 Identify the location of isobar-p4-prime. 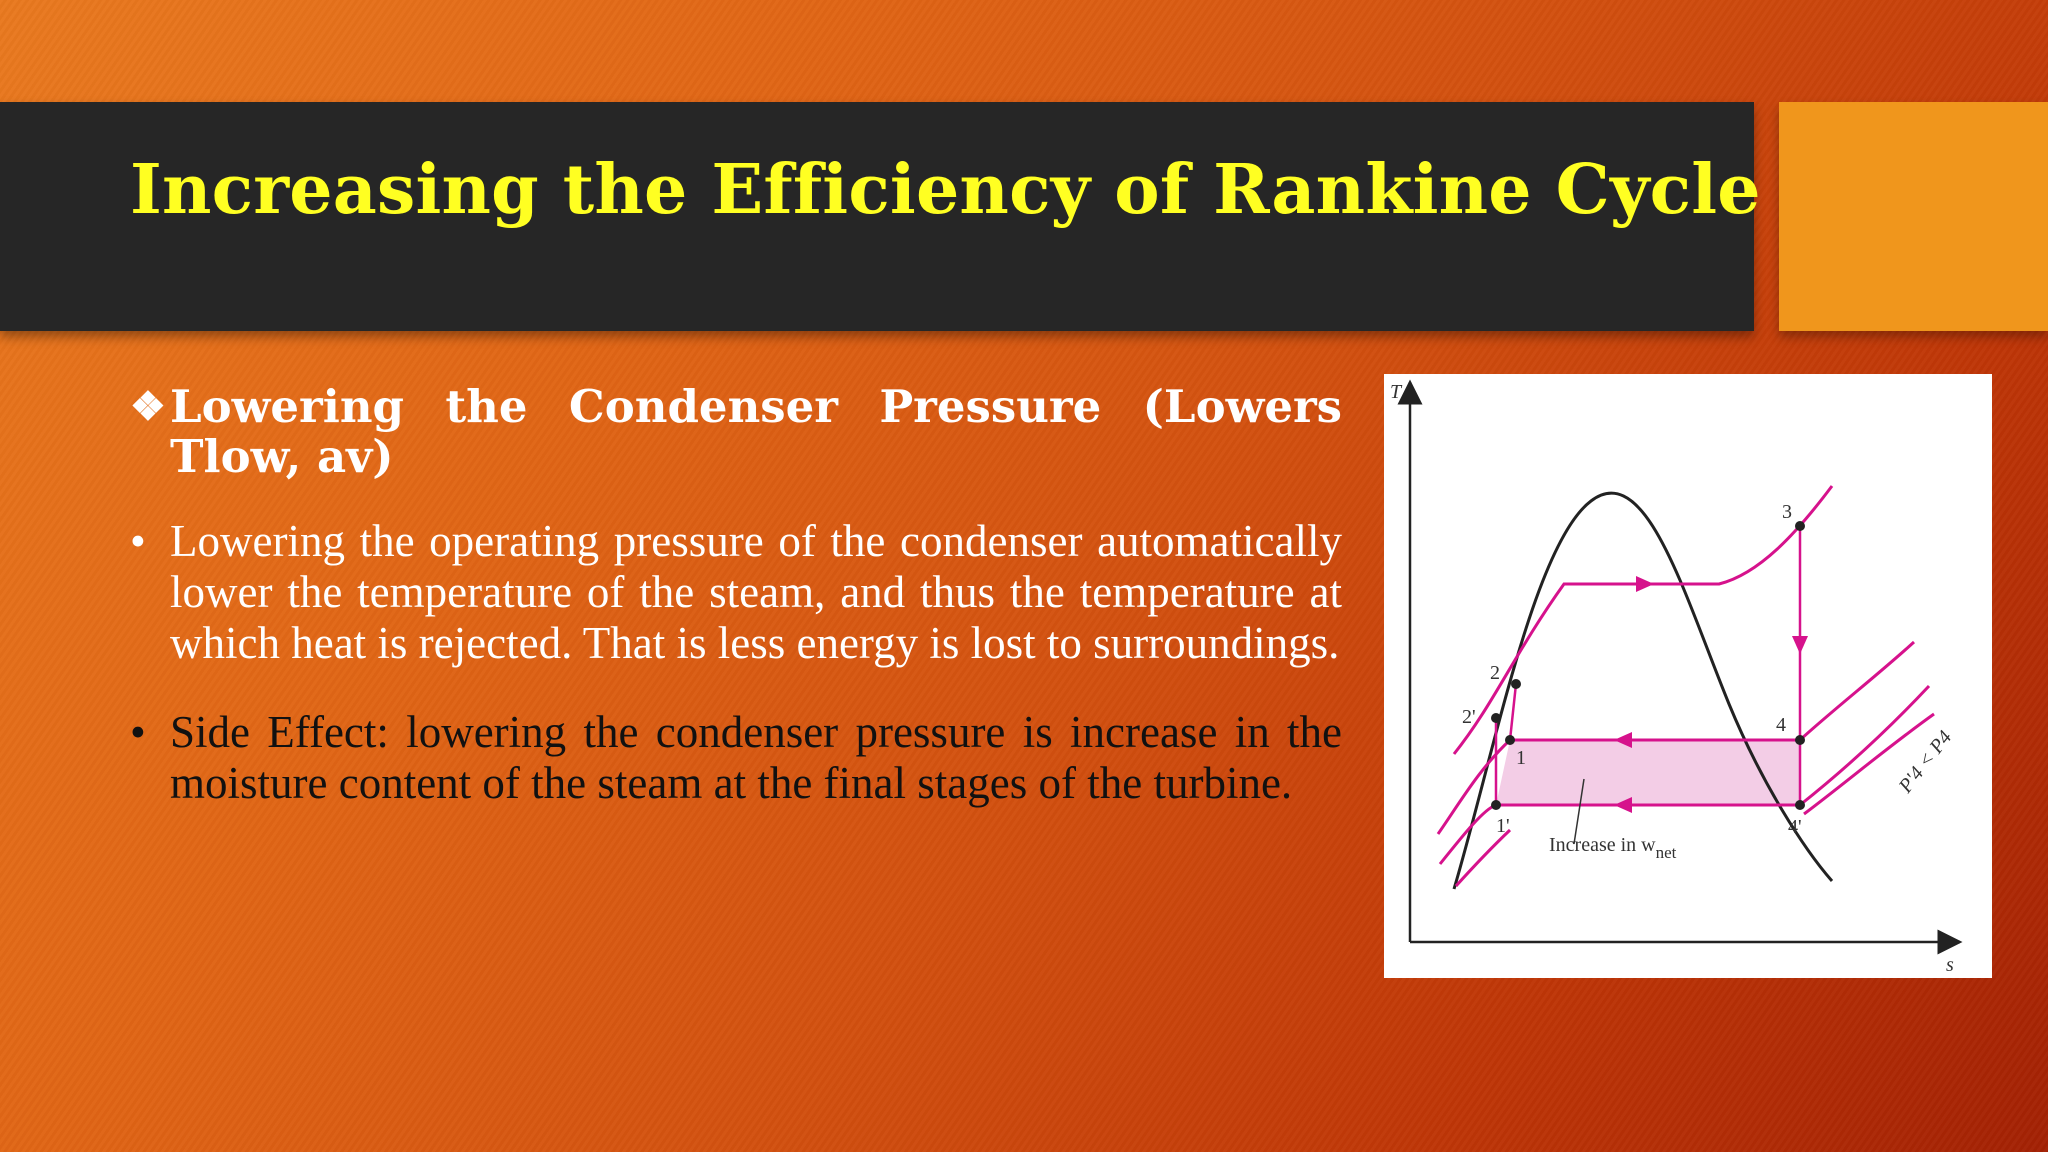
(1684, 774).